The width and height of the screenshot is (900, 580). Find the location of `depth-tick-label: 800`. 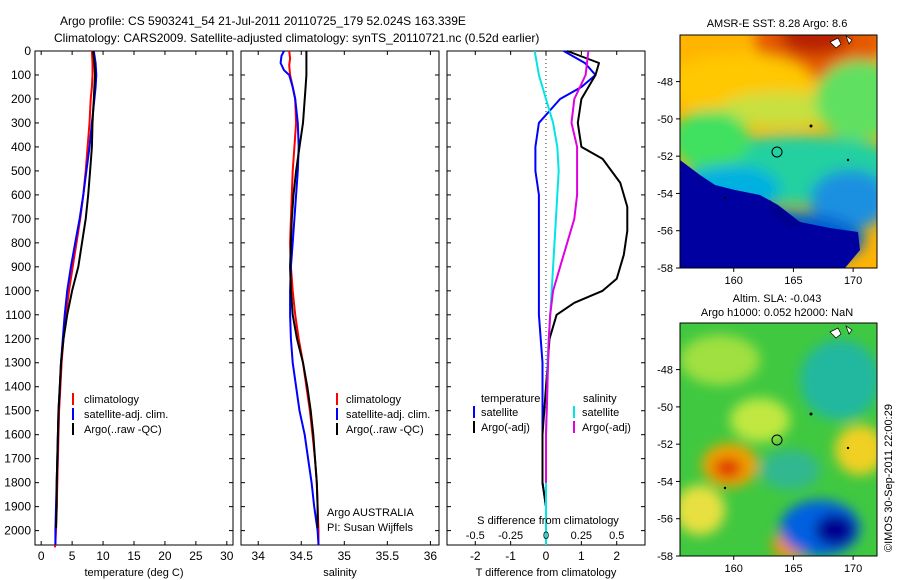

depth-tick-label: 800 is located at coordinates (21, 243).